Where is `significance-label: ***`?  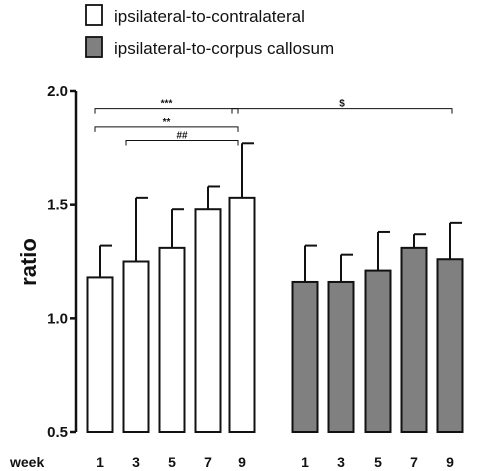
significance-label: *** is located at coordinates (167, 104).